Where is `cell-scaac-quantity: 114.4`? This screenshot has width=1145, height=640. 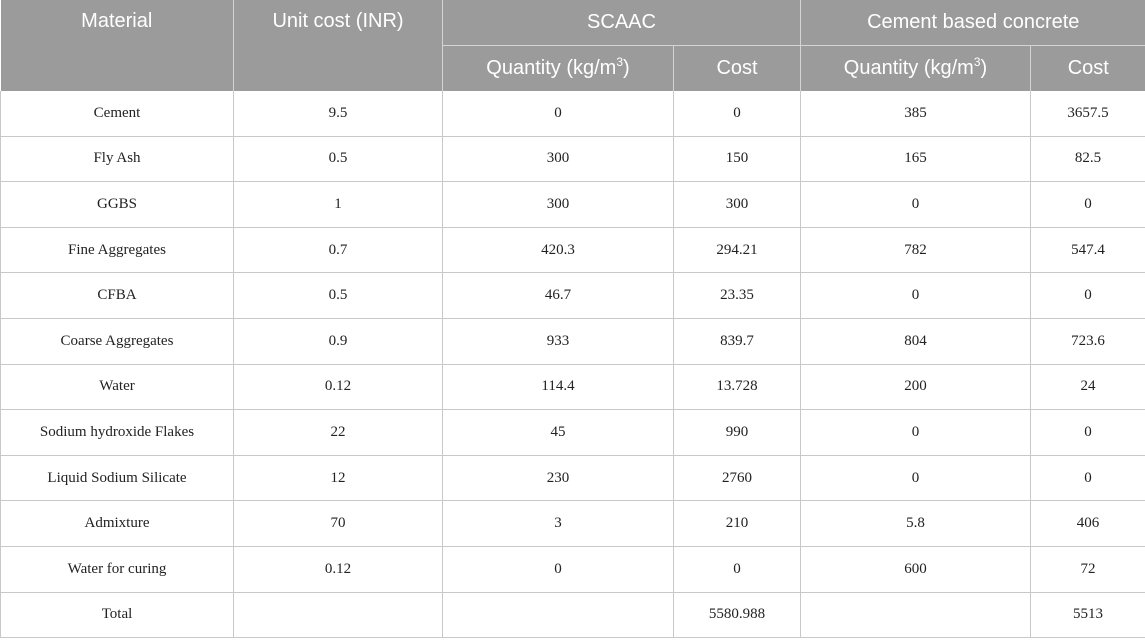 cell-scaac-quantity: 114.4 is located at coordinates (558, 387).